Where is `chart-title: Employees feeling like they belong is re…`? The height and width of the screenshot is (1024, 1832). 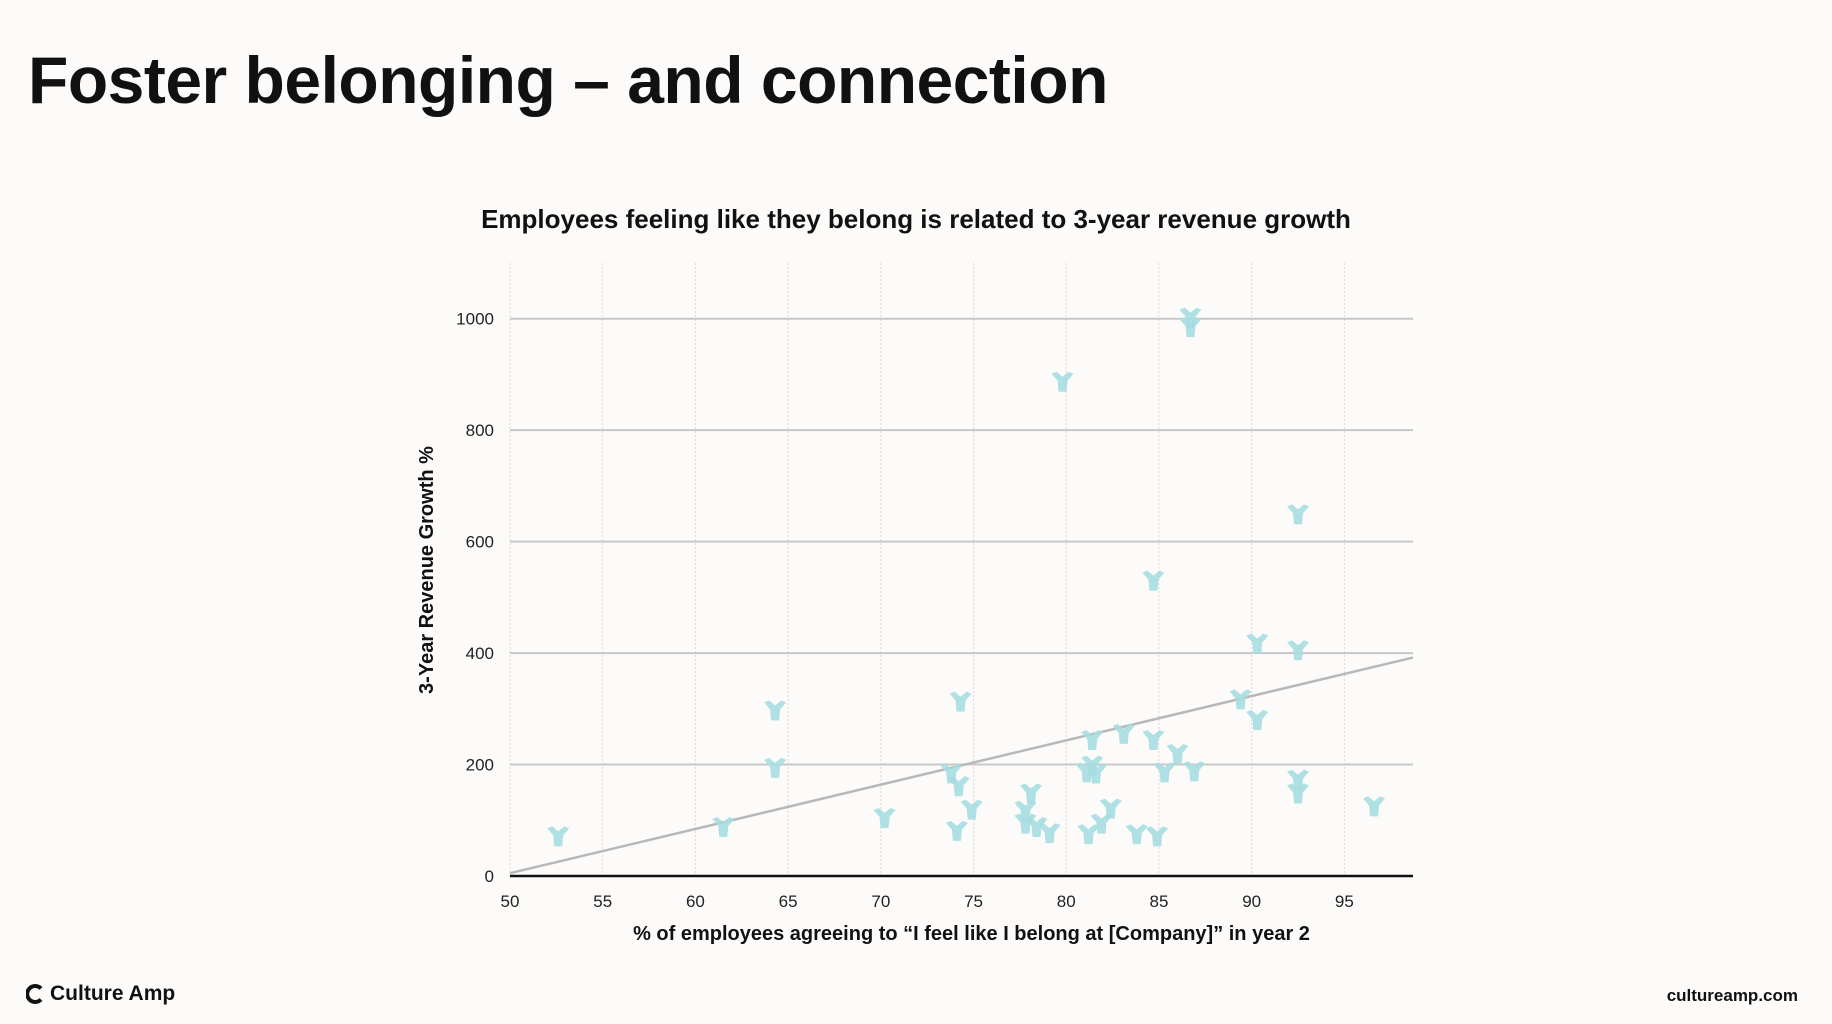
chart-title: Employees feeling like they belong is re… is located at coordinates (916, 219).